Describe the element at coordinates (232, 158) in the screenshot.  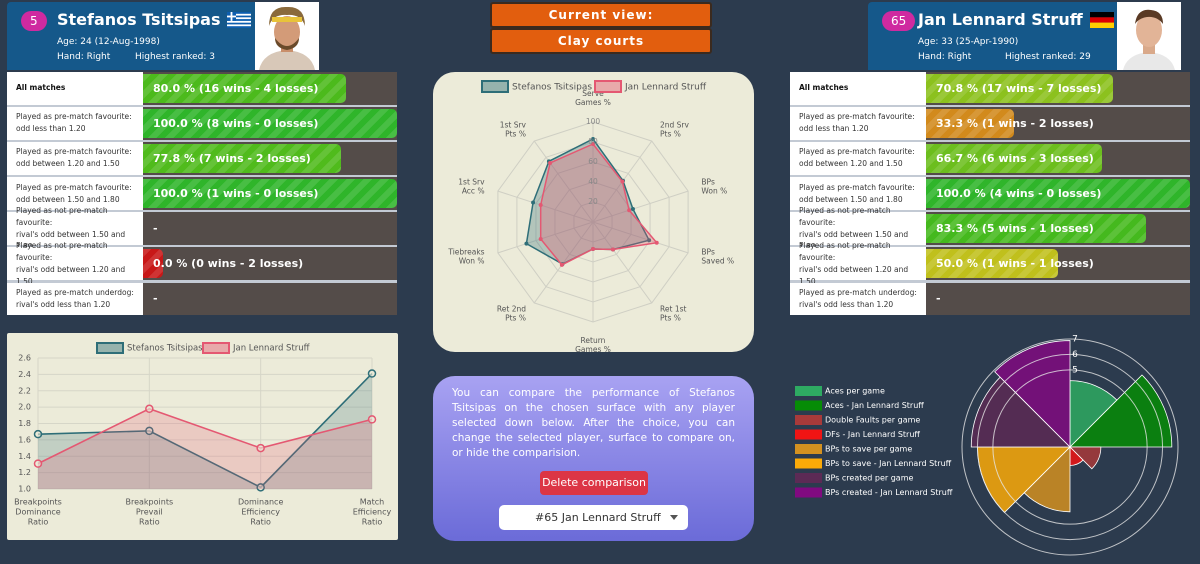
I see `stats-text: 77.8 % (7 wins - 2 losses)` at that location.